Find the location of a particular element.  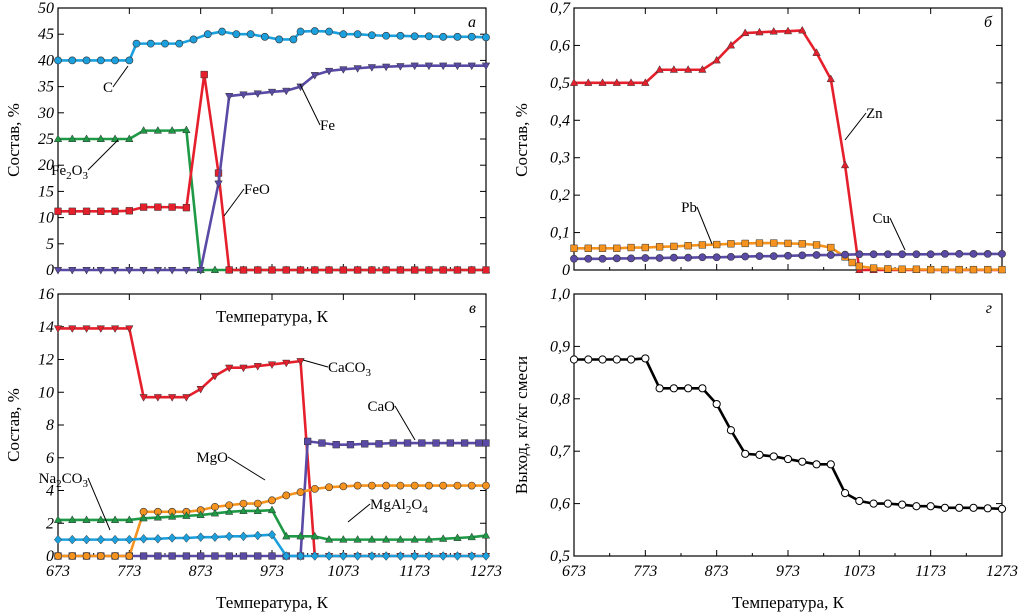

series-annotation: Fe2O3 is located at coordinates (85, 160).